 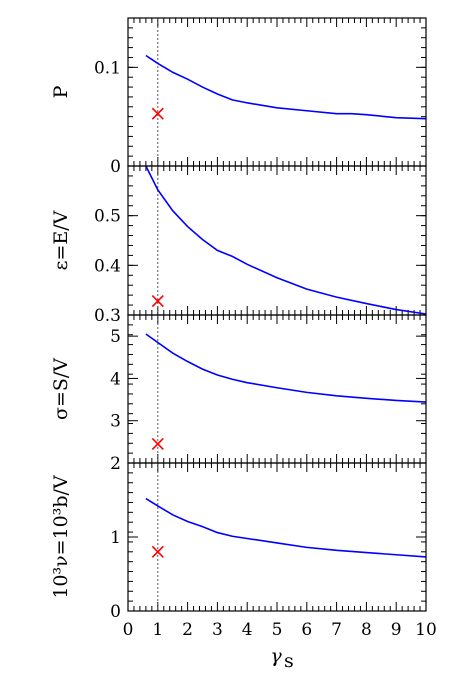 I want to click on y-tick-label: 0.3, so click(x=107, y=316).